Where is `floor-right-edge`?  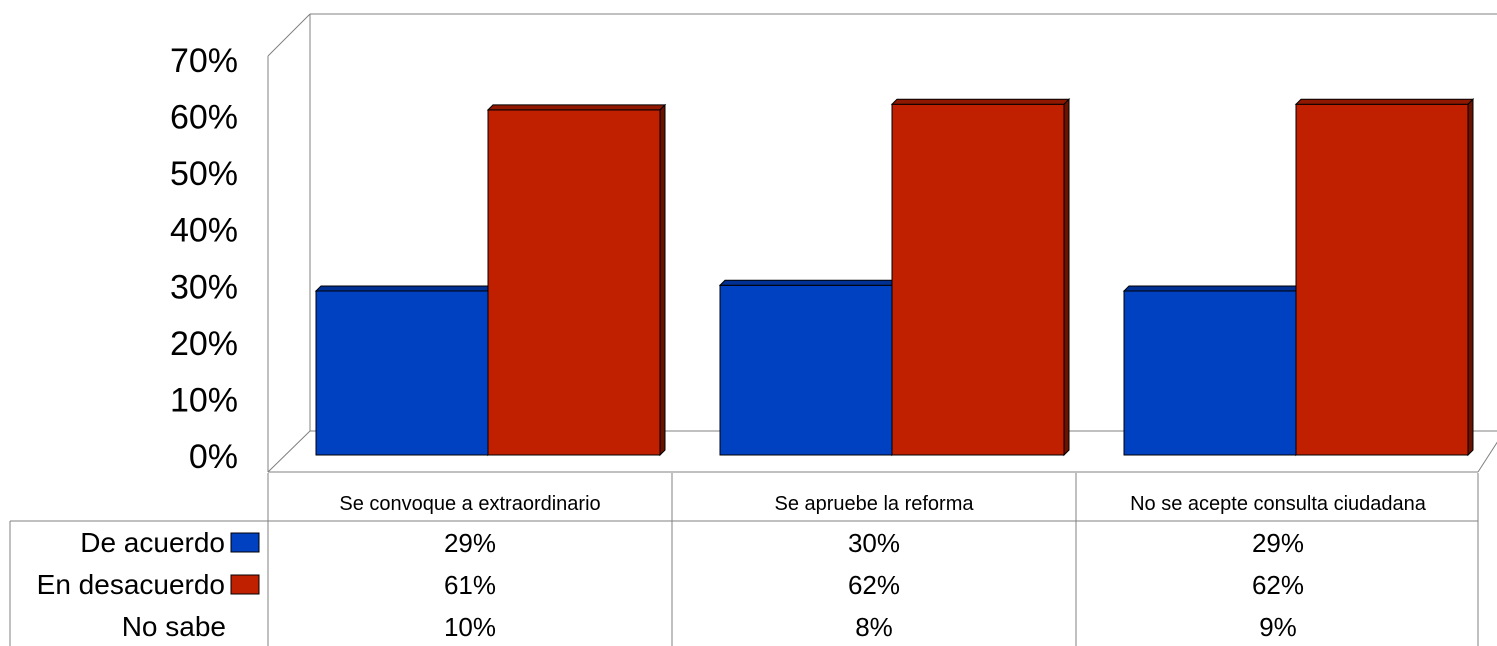
floor-right-edge is located at coordinates (1487, 457).